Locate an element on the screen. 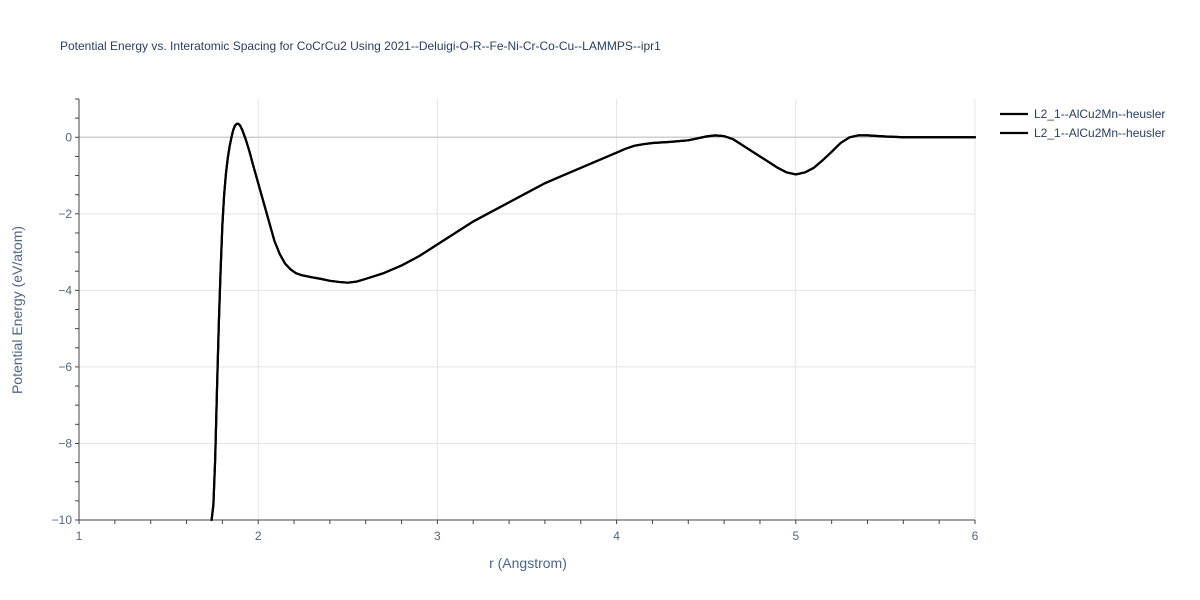 Image resolution: width=1200 pixels, height=600 pixels. x-tick-label: 1 is located at coordinates (79, 536).